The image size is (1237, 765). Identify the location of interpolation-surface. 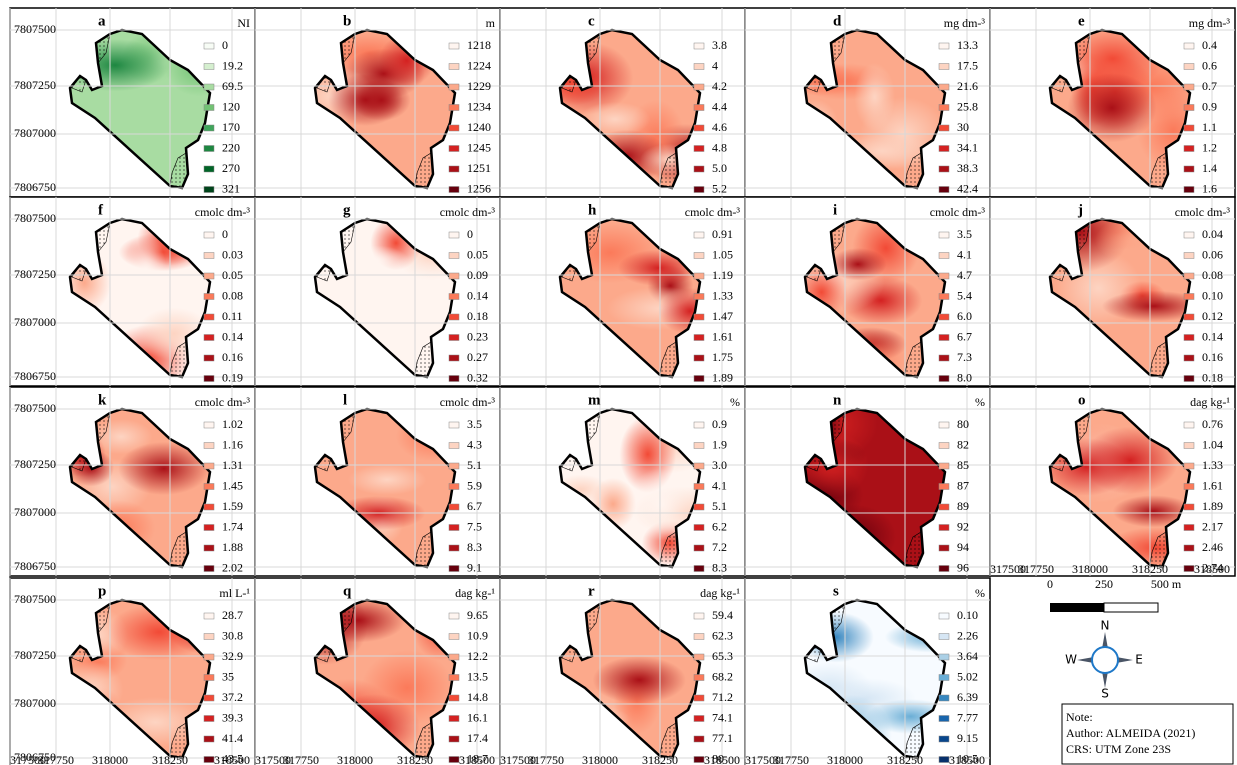
(398, 295).